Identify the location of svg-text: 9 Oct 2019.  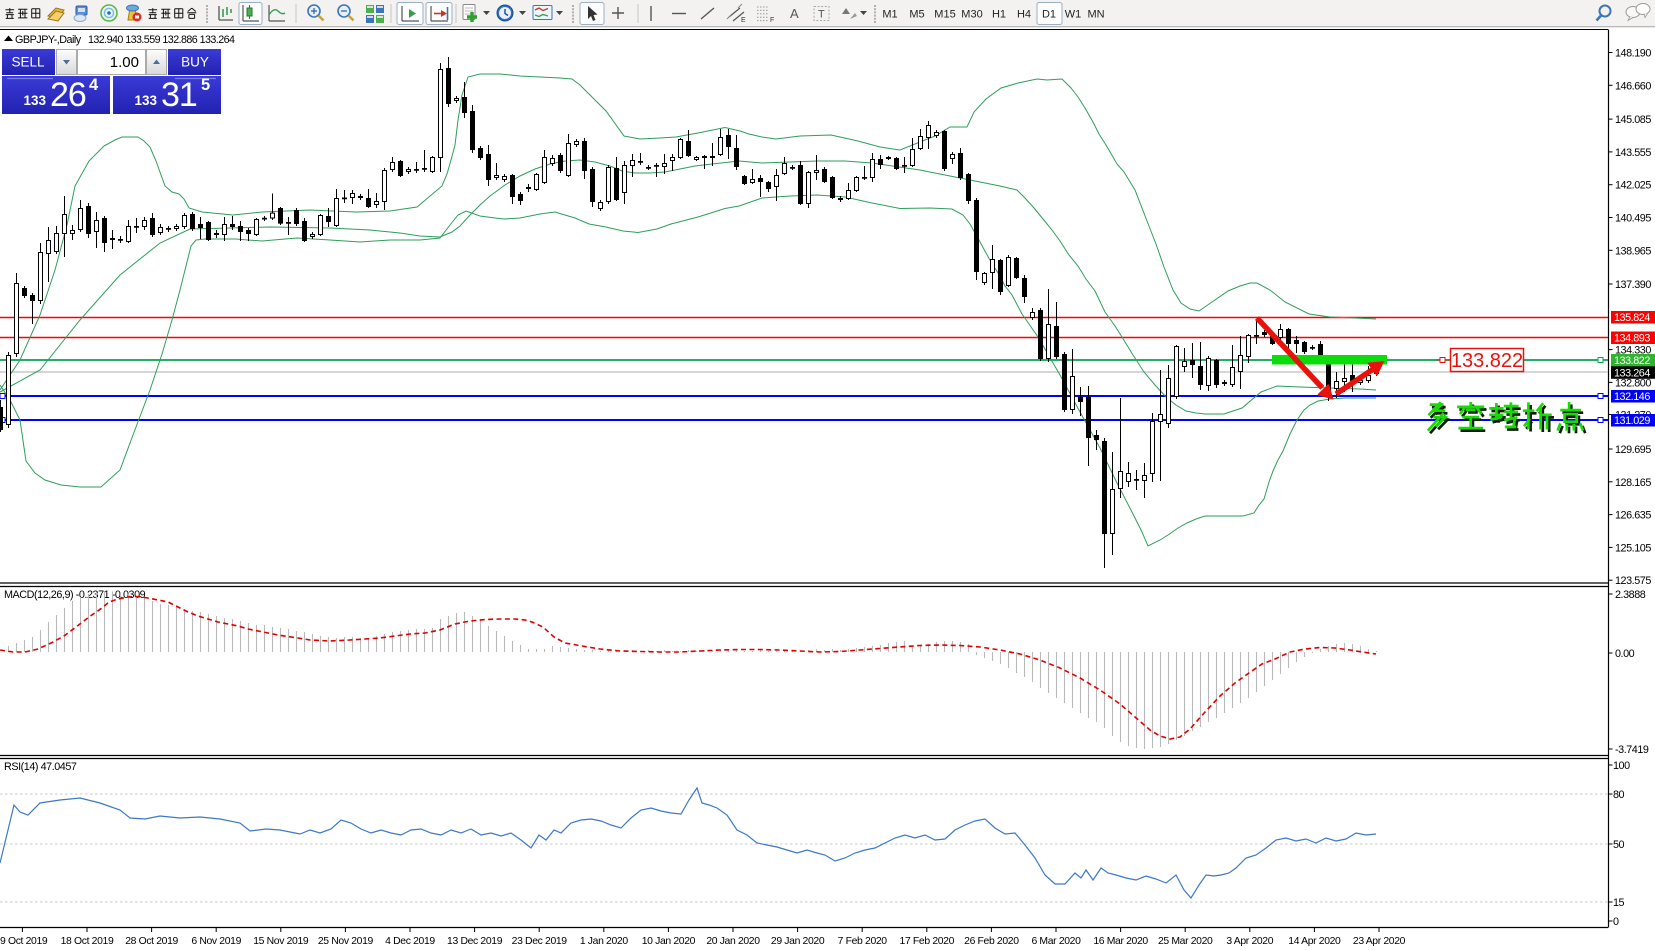
(24, 941).